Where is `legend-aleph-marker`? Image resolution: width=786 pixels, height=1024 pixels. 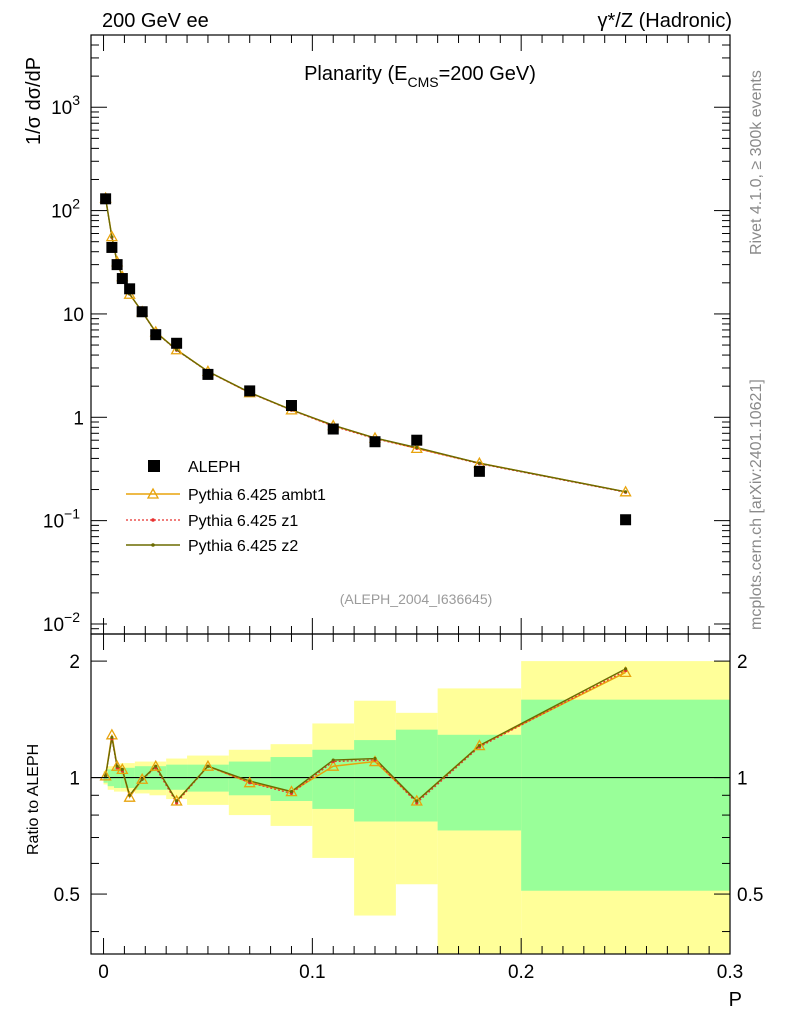 legend-aleph-marker is located at coordinates (154, 466).